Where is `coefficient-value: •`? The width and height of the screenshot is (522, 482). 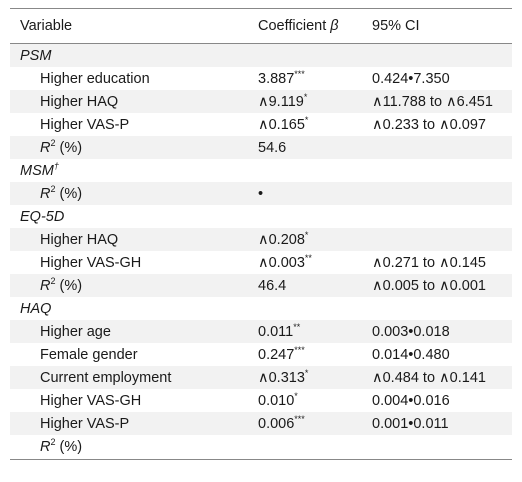 coefficient-value: • is located at coordinates (261, 193).